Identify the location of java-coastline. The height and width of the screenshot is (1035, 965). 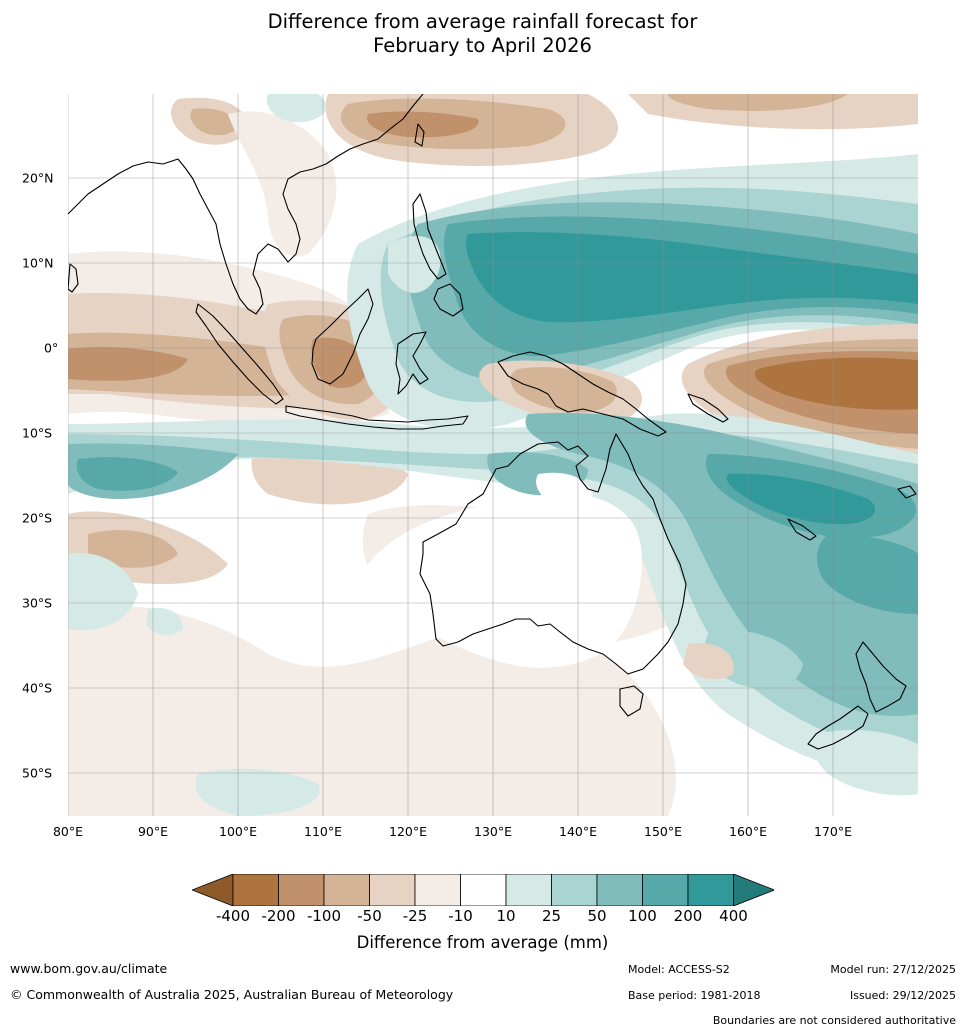
(377, 417).